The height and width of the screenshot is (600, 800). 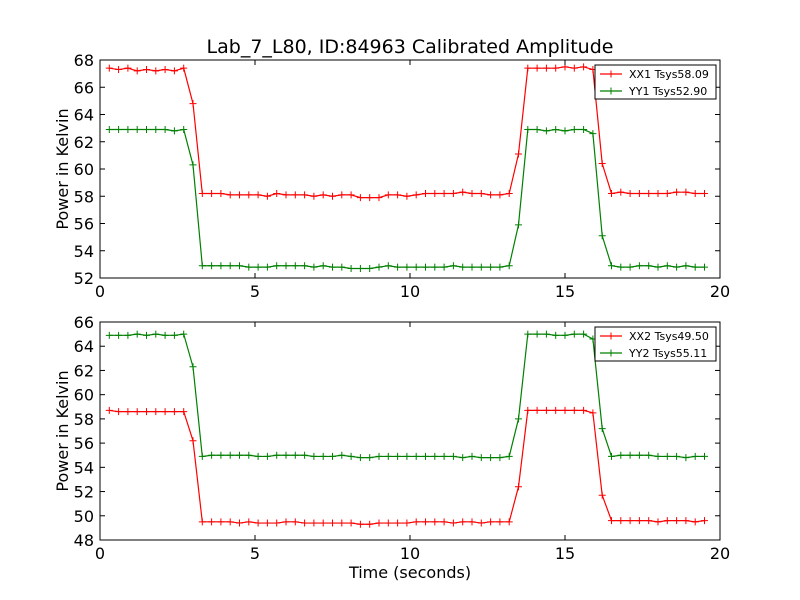 What do you see at coordinates (84, 278) in the screenshot?
I see `top-y-tick-label: 52` at bounding box center [84, 278].